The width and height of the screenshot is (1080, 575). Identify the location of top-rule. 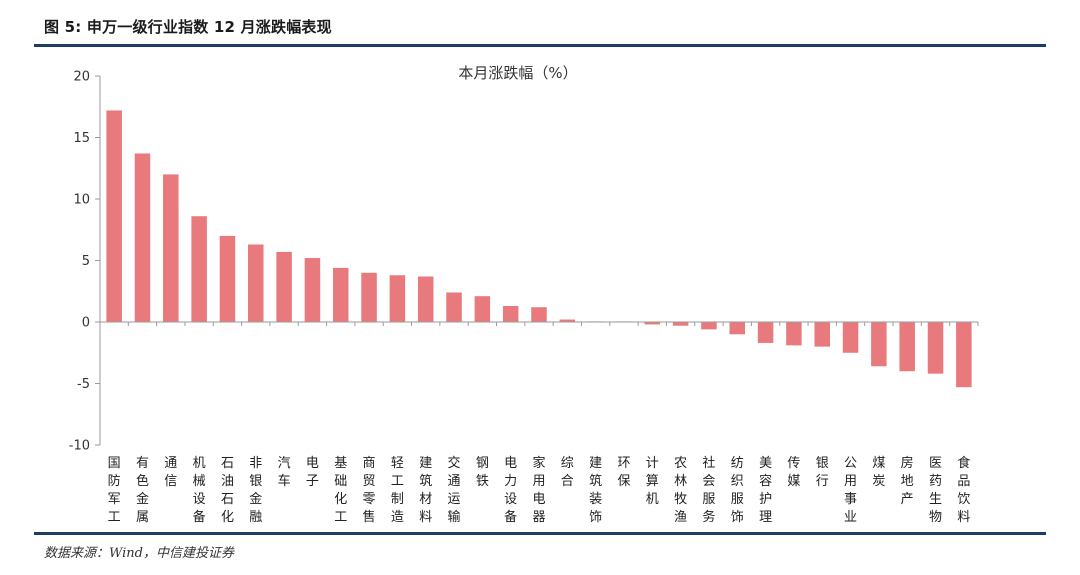
(540, 45).